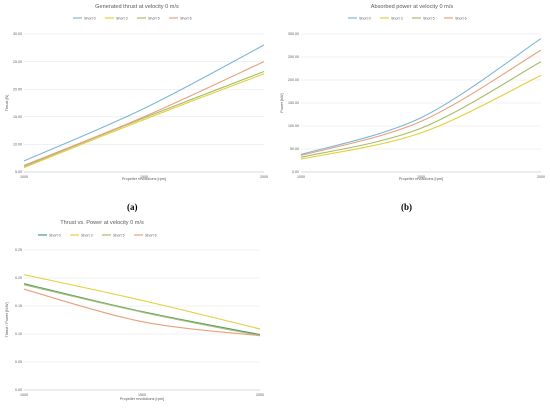 The height and width of the screenshot is (411, 550). I want to click on y-tick-label: 0.10, so click(18, 334).